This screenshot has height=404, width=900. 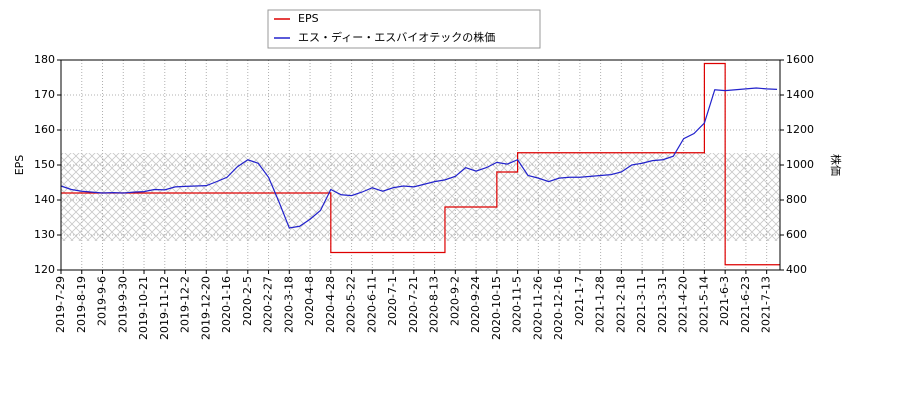 I want to click on y2-tick-label: 800, so click(x=796, y=199).